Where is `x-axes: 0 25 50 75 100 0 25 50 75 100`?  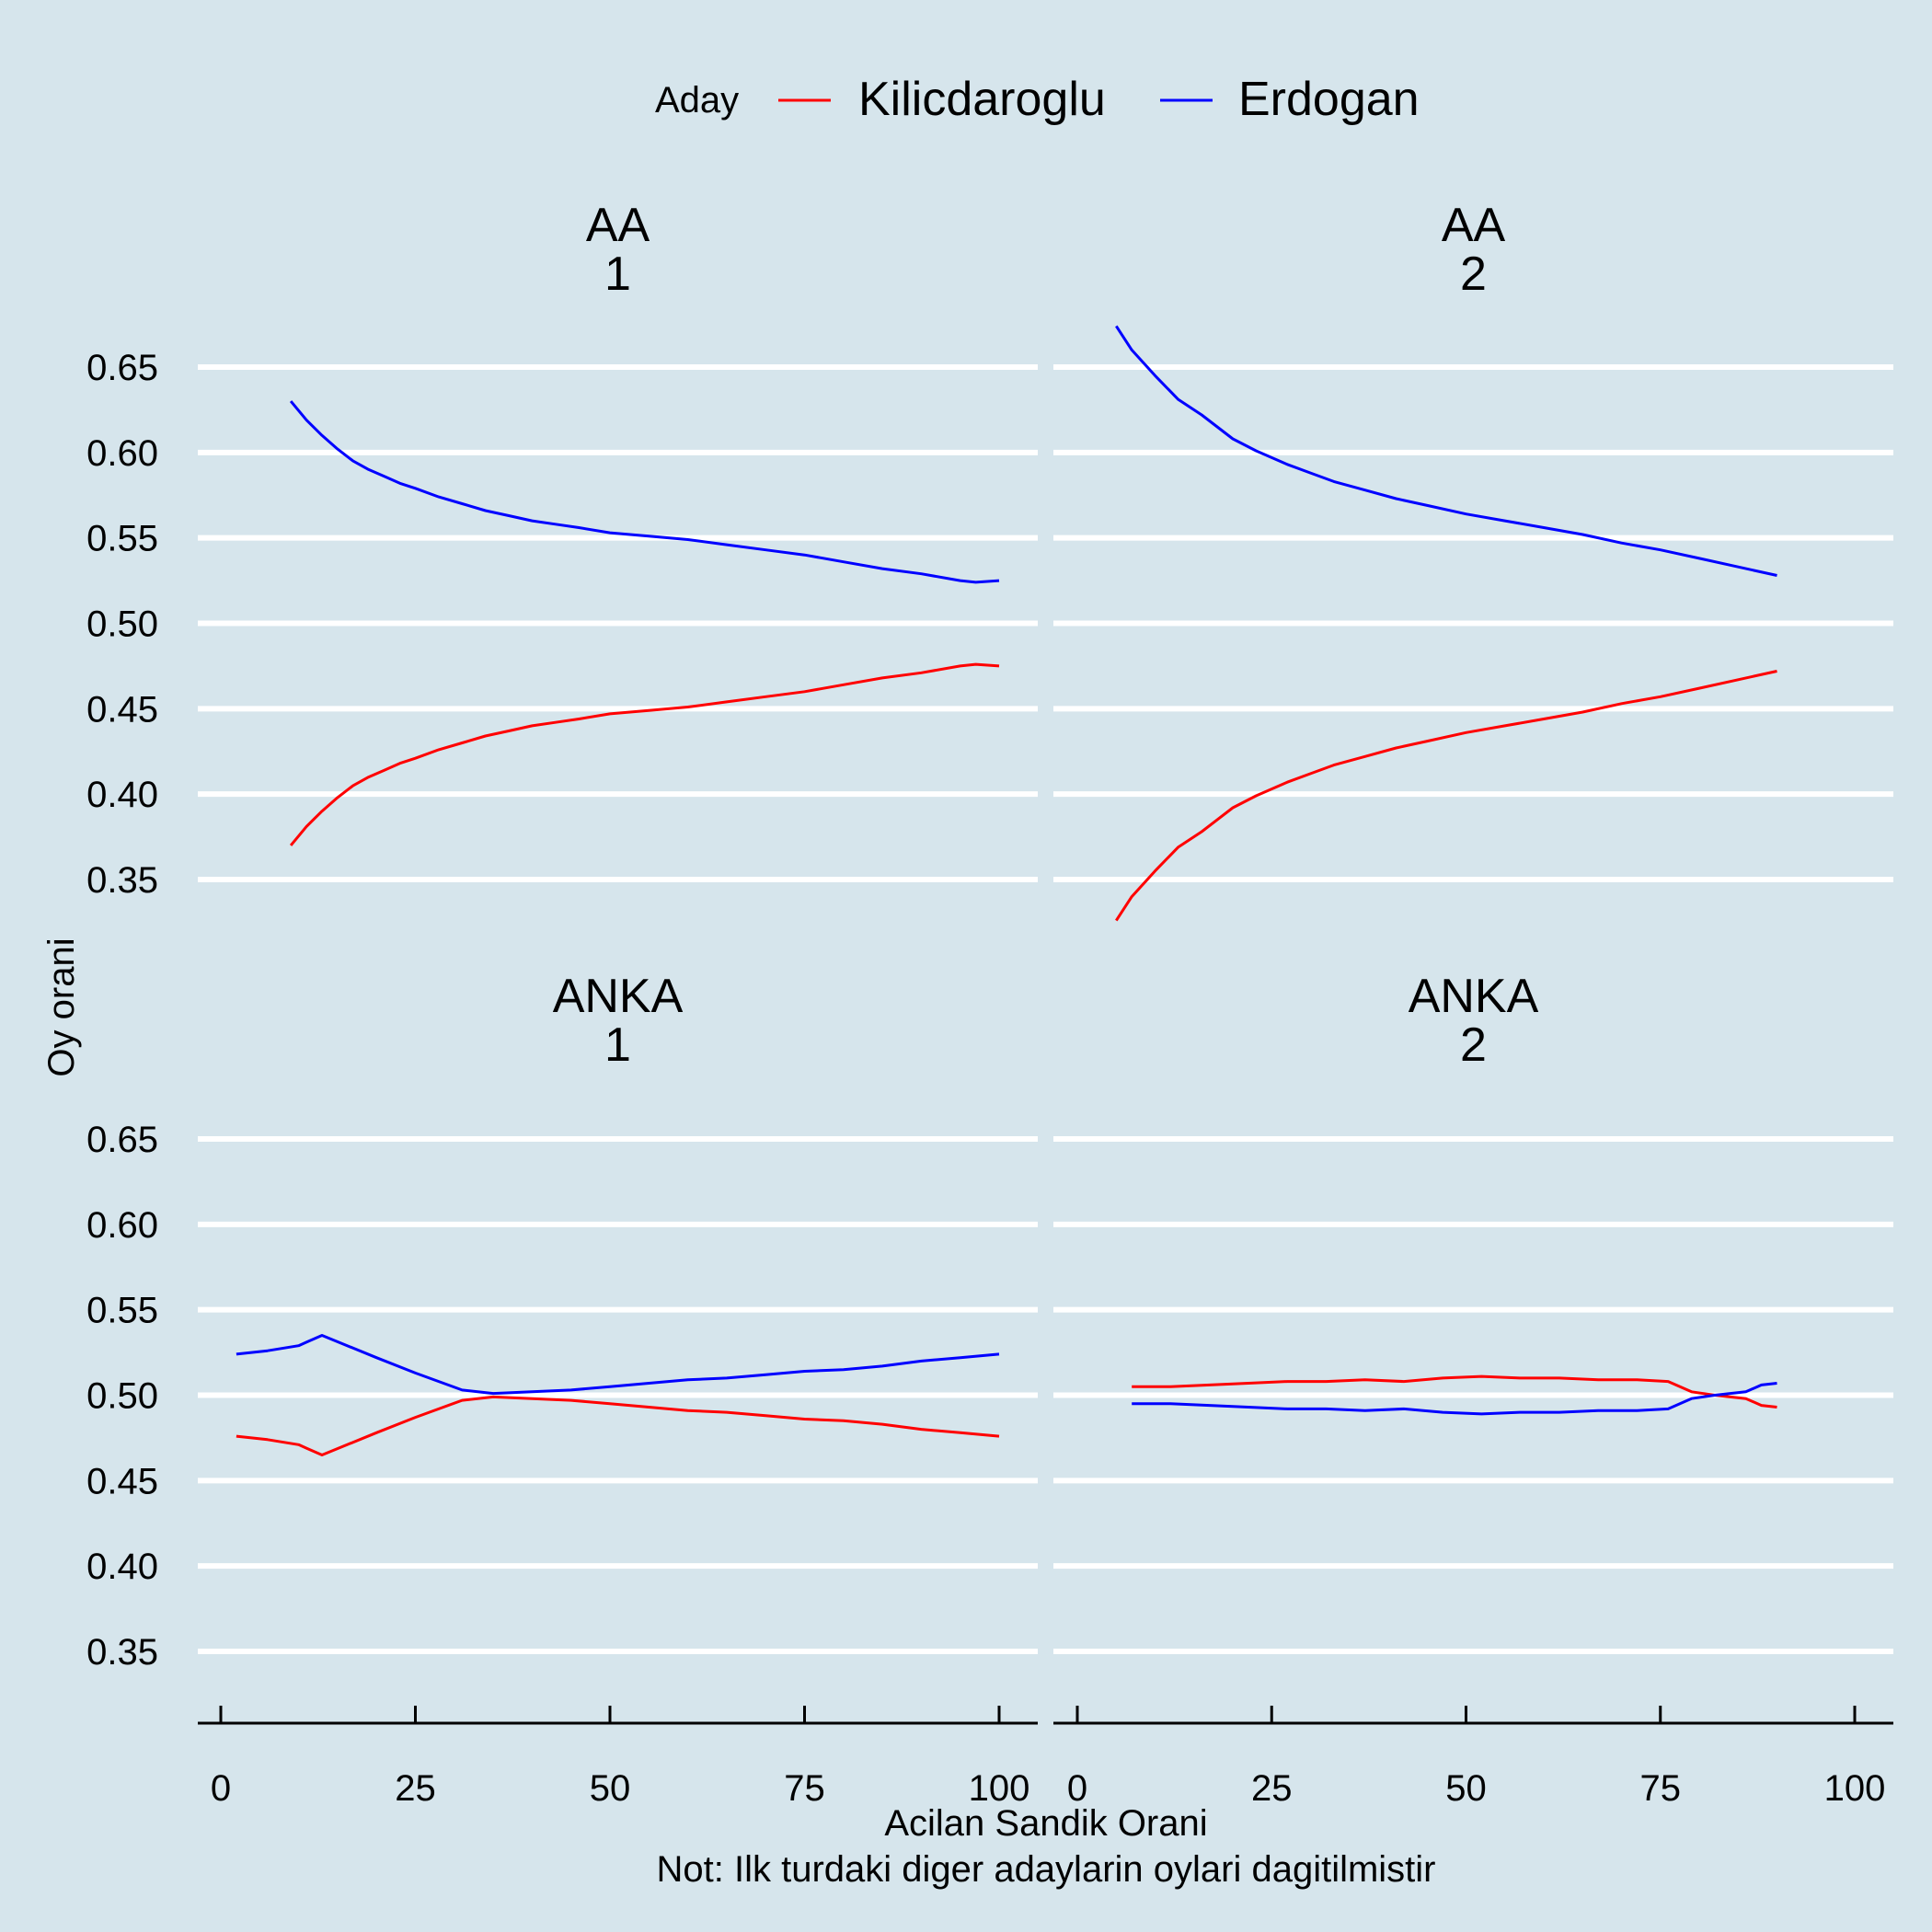 x-axes: 0 25 50 75 100 0 25 50 75 100 is located at coordinates (1045, 1757).